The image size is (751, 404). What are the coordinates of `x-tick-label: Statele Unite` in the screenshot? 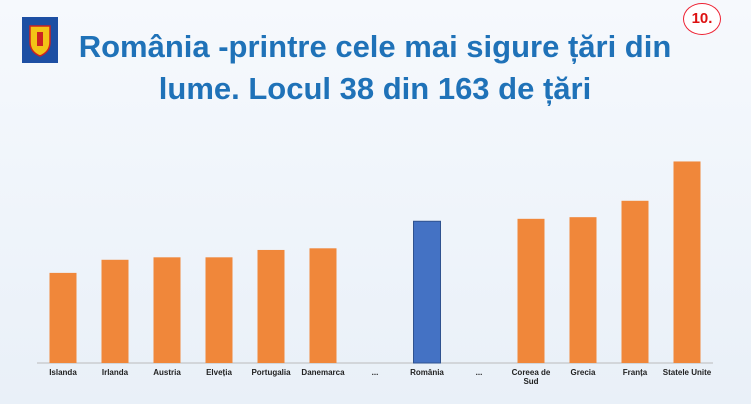 It's located at (687, 372).